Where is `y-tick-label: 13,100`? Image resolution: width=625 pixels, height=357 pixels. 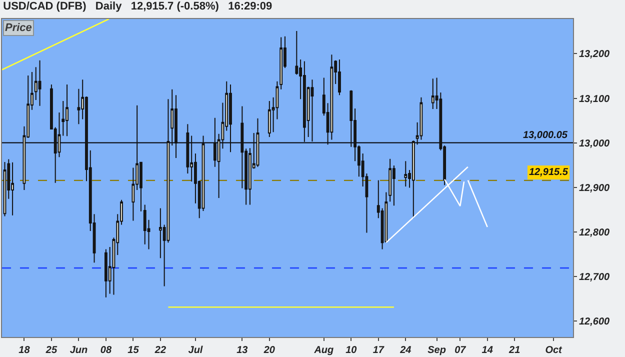 y-tick-label: 13,100 is located at coordinates (594, 99).